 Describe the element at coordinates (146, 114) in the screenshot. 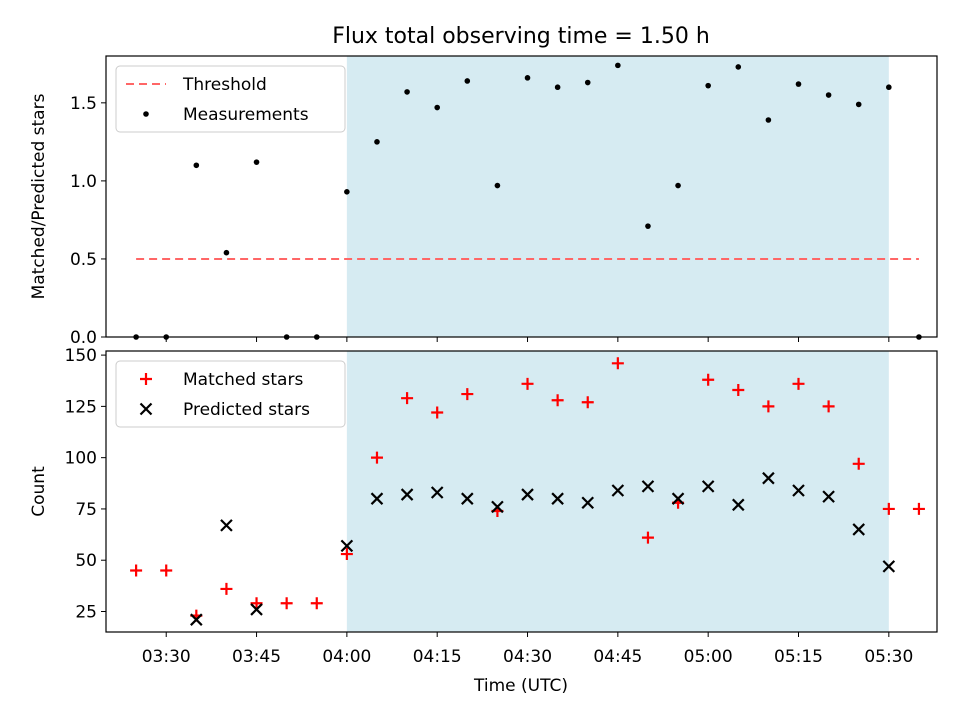

I see `legend-measurements-swatch` at that location.